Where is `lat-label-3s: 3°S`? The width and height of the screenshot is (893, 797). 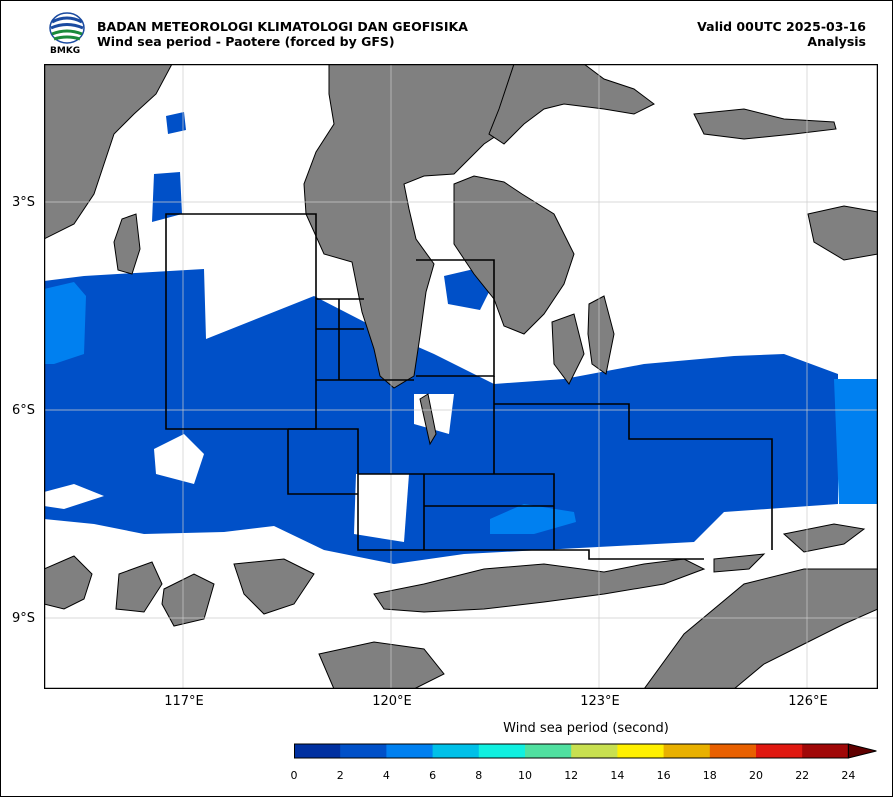
lat-label-3s: 3°S is located at coordinates (24, 202).